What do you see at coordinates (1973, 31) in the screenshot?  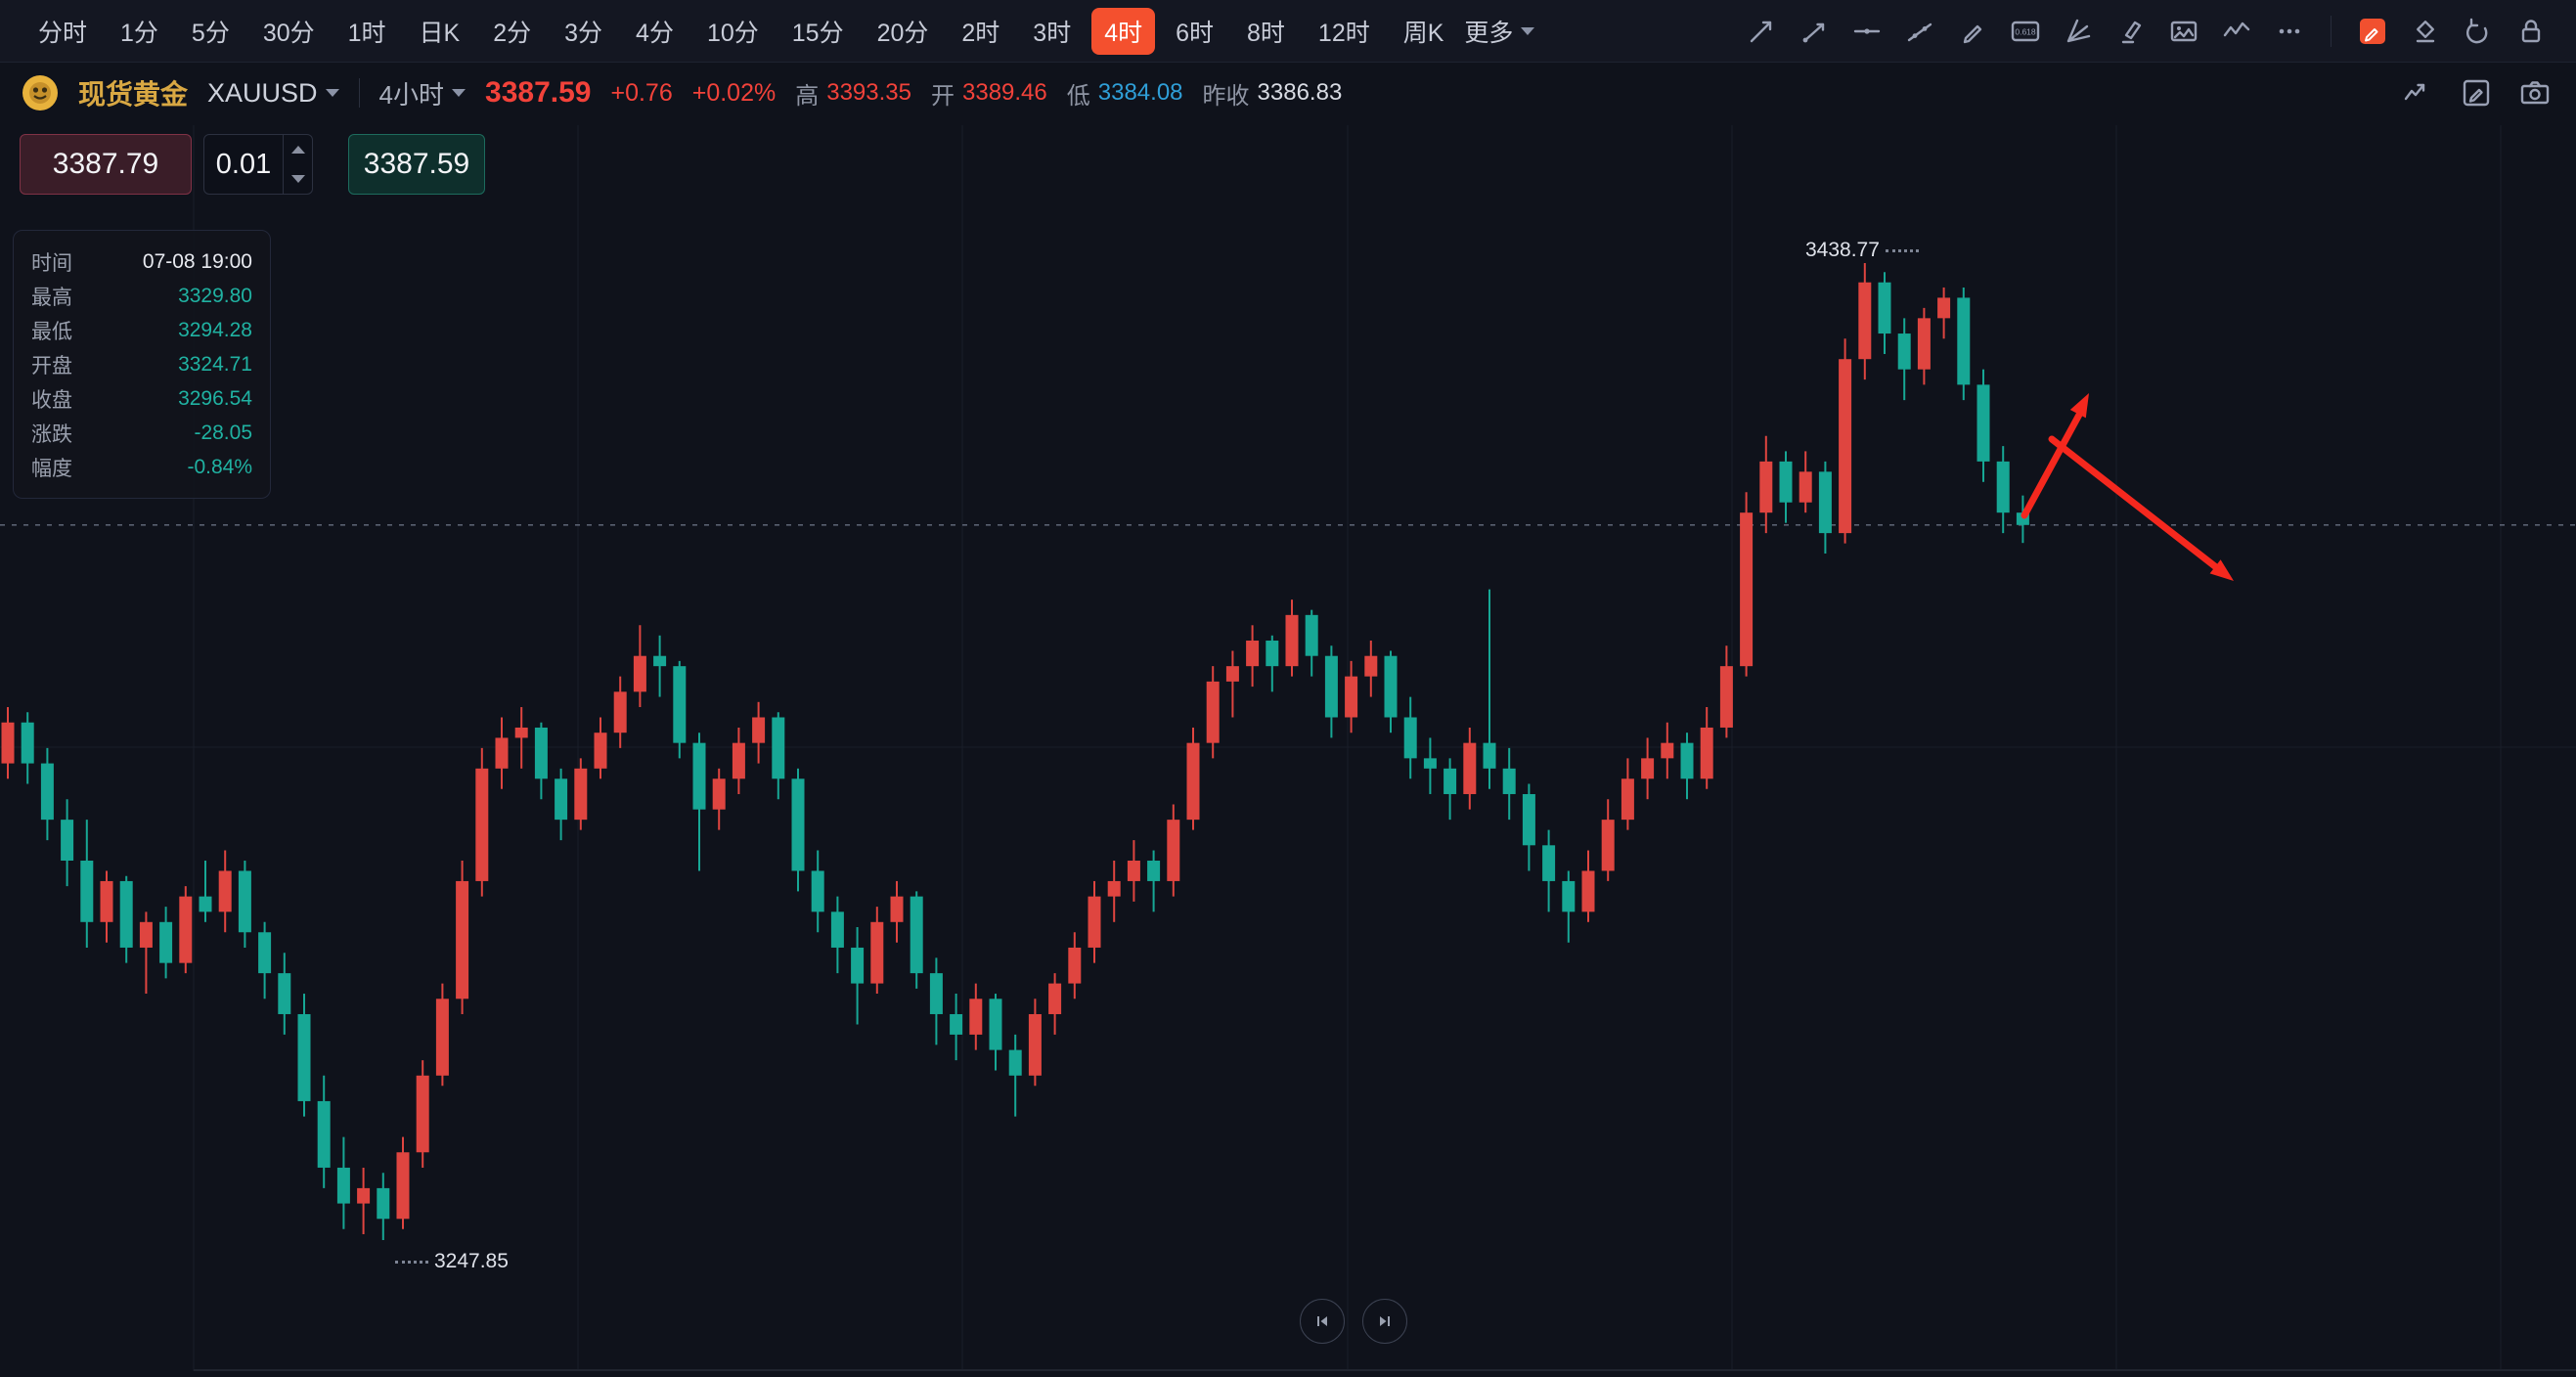 I see `pencil-icon` at bounding box center [1973, 31].